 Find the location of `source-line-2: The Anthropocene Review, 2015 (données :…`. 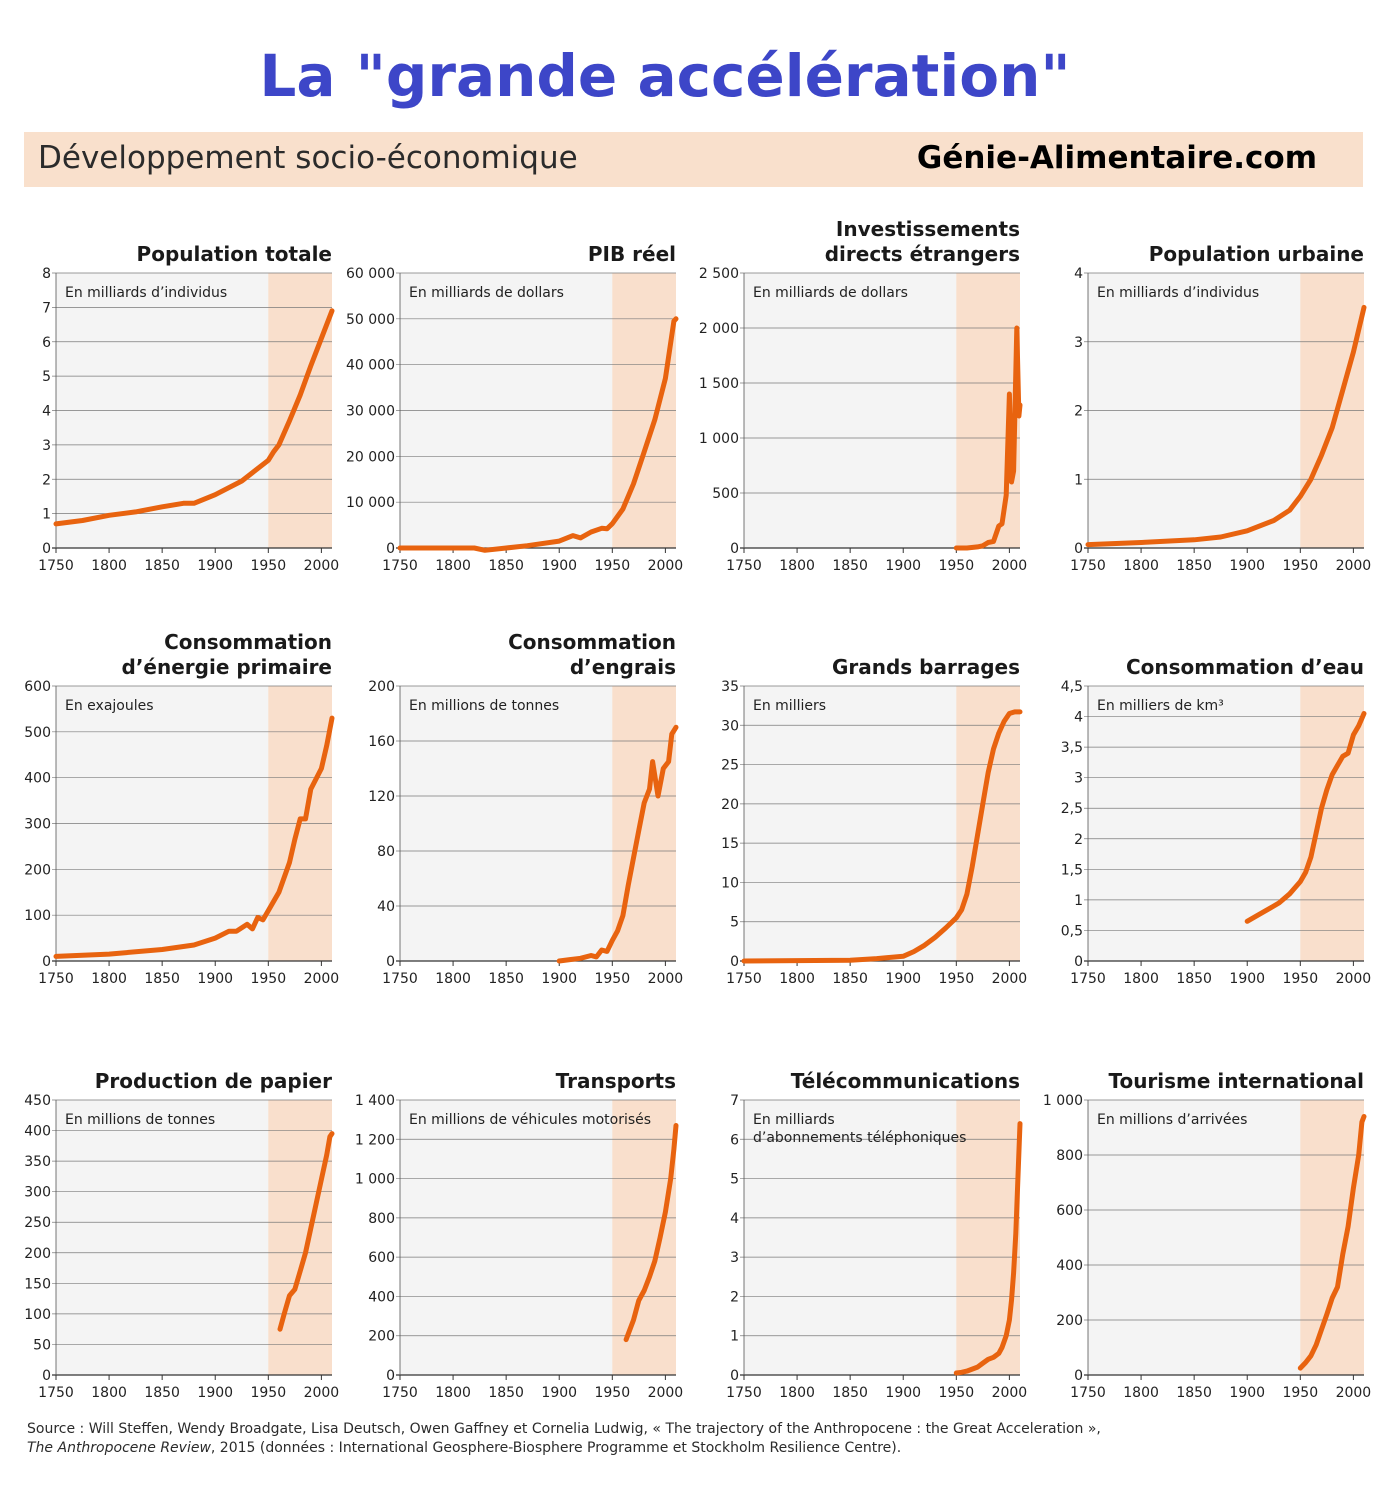

source-line-2: The Anthropocene Review, 2015 (données :… is located at coordinates (697, 1448).